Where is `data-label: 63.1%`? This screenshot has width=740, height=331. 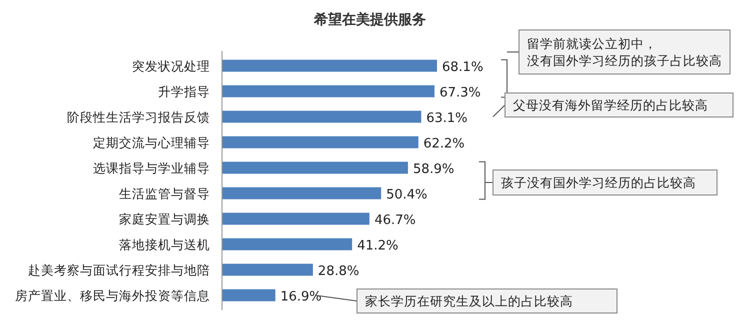 data-label: 63.1% is located at coordinates (447, 118).